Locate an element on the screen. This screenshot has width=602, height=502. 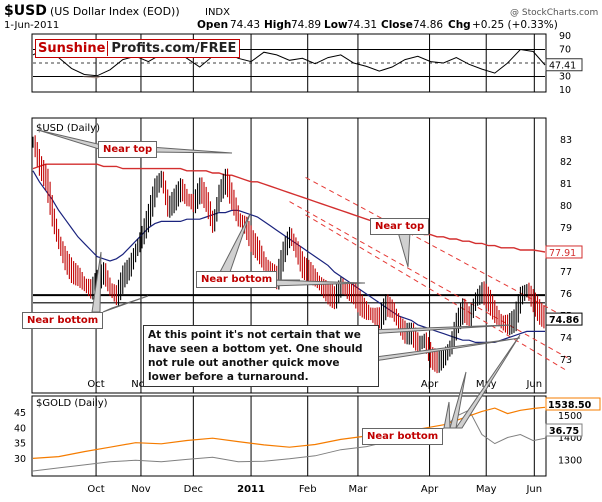
gold-right-tick-label: 1400 is located at coordinates (570, 438).